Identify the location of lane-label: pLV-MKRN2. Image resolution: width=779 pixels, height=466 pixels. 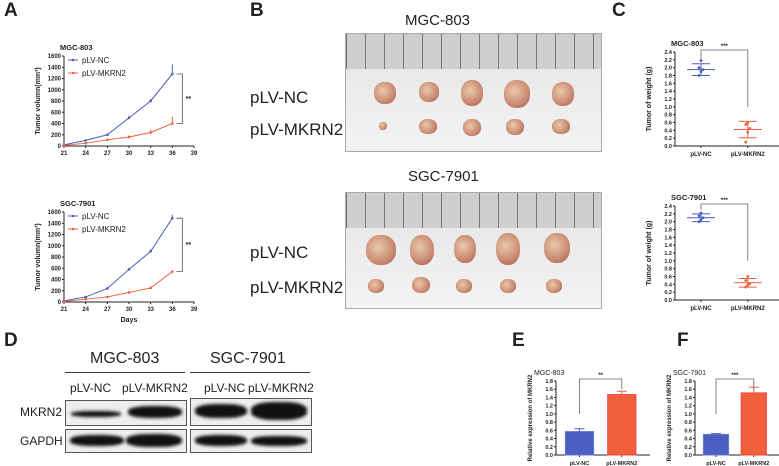
(155, 388).